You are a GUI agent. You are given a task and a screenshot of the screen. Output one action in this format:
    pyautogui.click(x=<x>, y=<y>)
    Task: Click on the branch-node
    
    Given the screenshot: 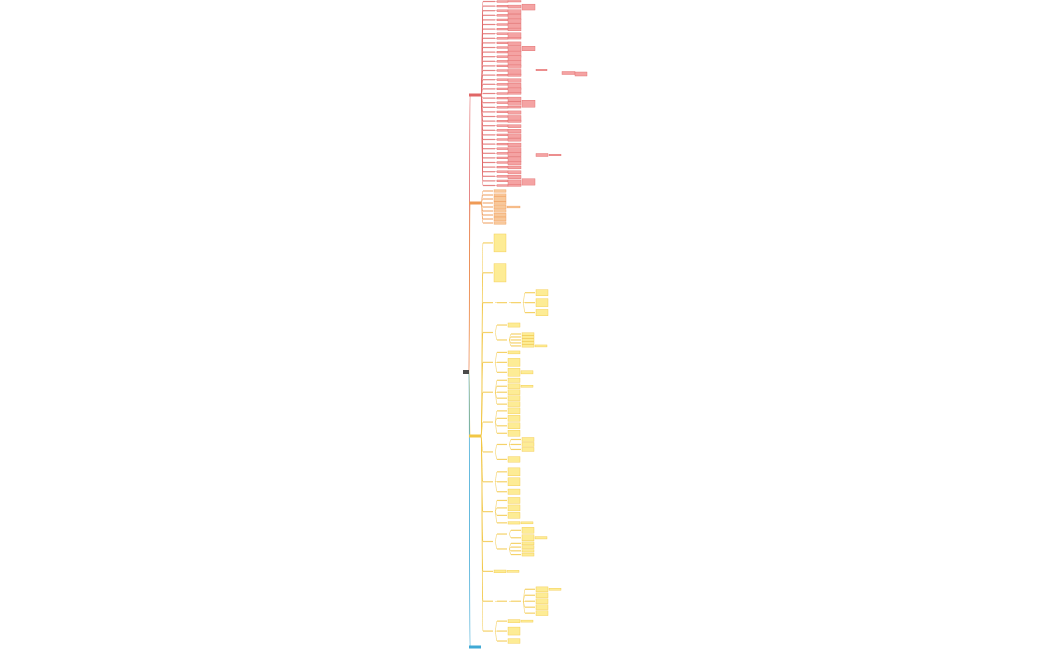 What is the action you would take?
    pyautogui.click(x=475, y=95)
    